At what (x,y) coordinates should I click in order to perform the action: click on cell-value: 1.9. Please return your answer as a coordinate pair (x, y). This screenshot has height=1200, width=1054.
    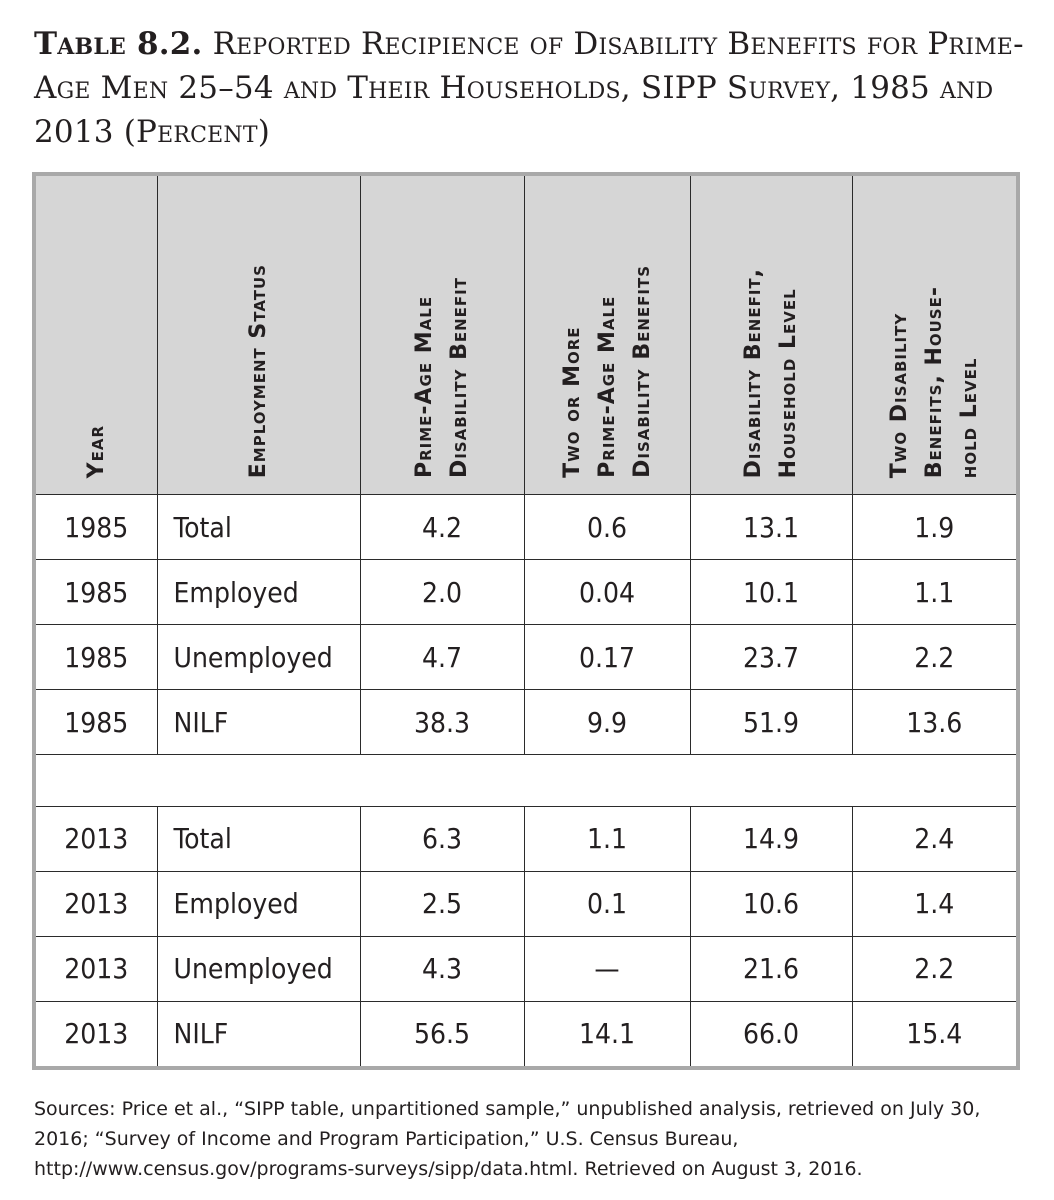
    Looking at the image, I should click on (933, 527).